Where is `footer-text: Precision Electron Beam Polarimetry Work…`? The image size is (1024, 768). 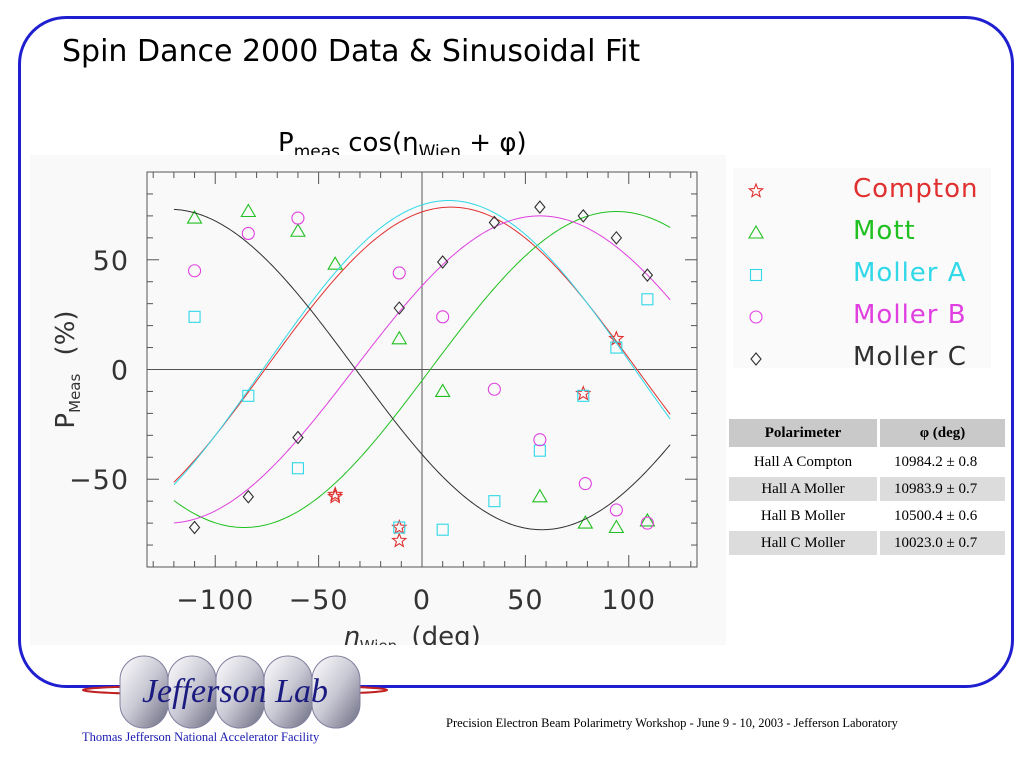
footer-text: Precision Electron Beam Polarimetry Work… is located at coordinates (672, 723).